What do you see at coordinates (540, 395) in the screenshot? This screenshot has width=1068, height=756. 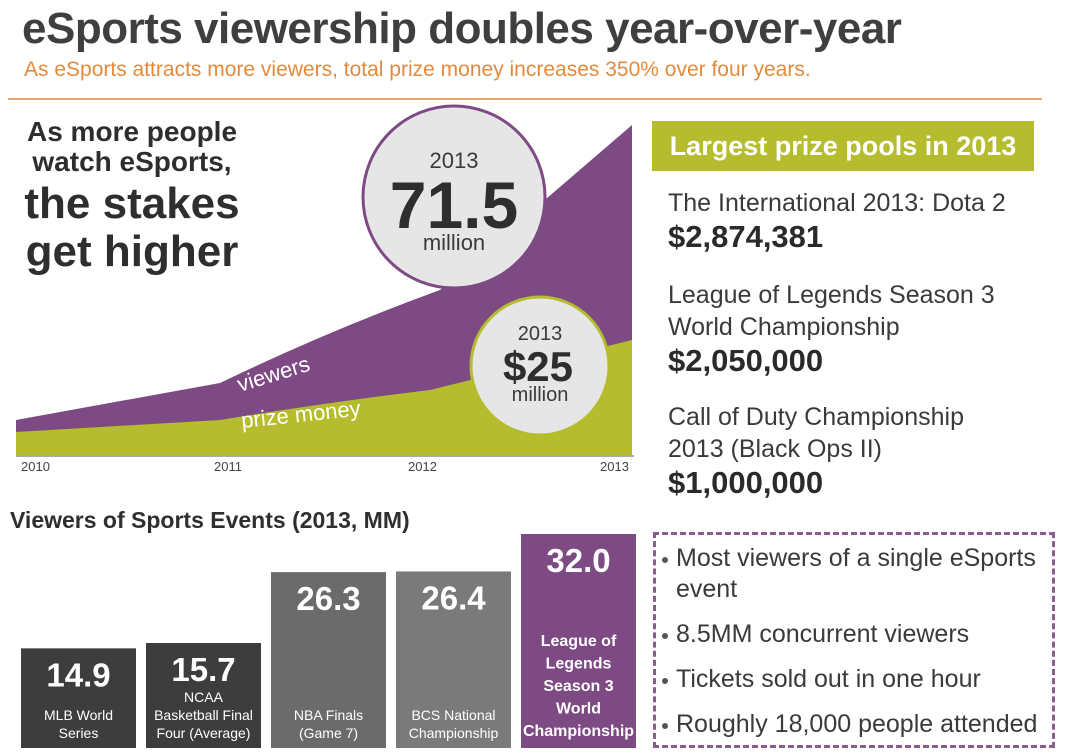 I see `prize-callout-unit: million` at bounding box center [540, 395].